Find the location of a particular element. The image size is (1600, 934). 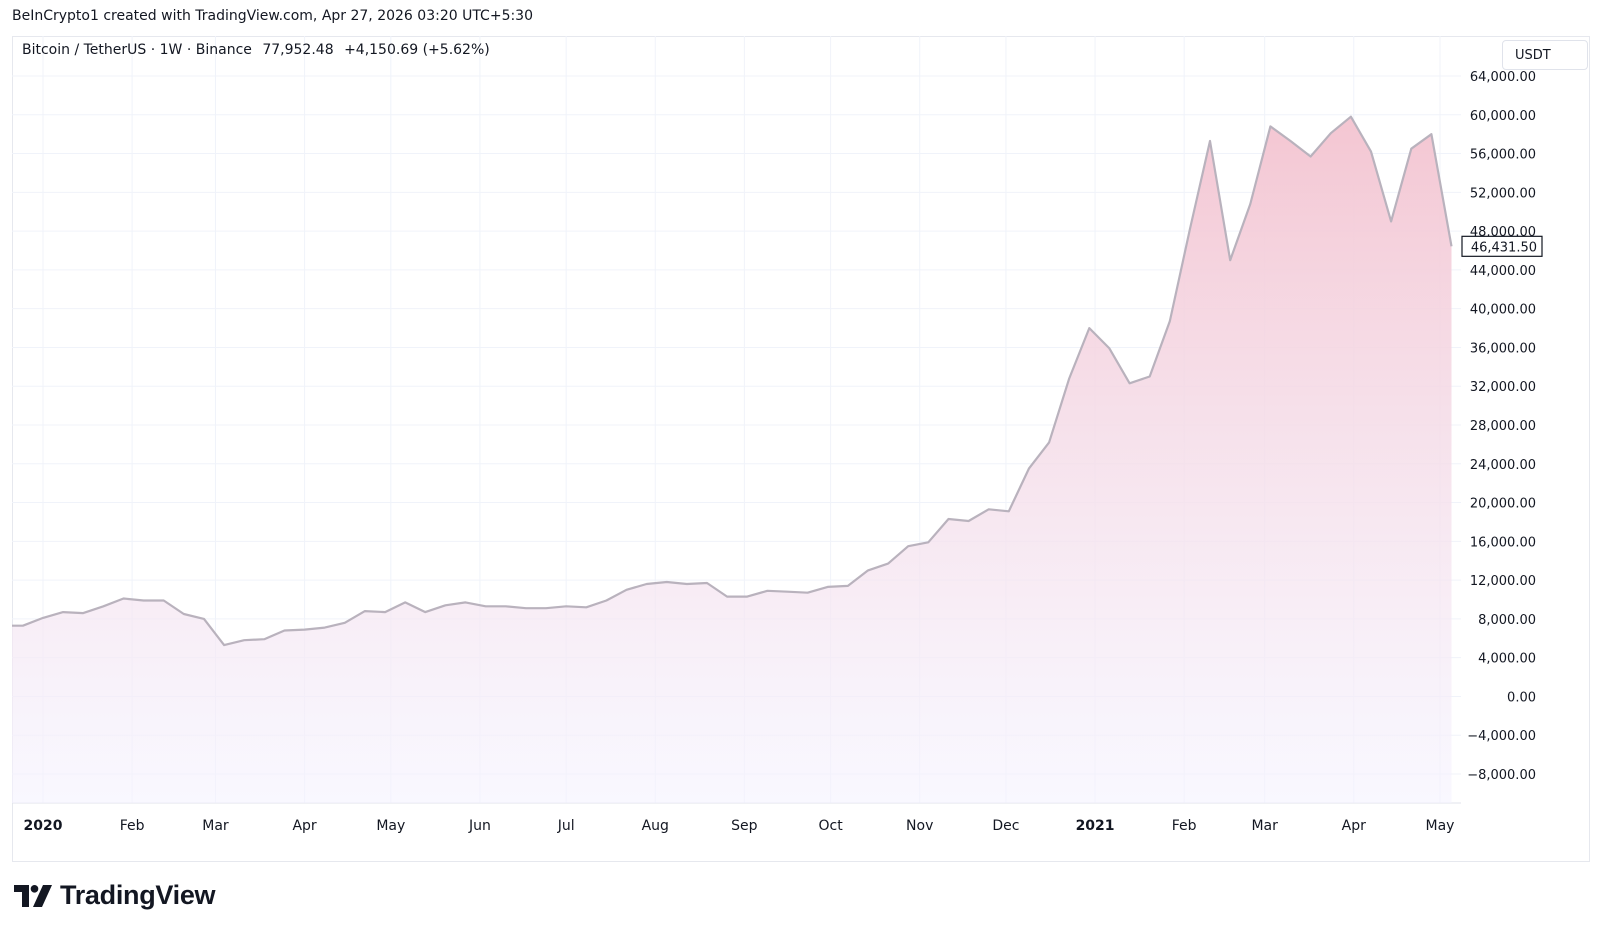

tradingview-wordmark: TradingView is located at coordinates (138, 895).